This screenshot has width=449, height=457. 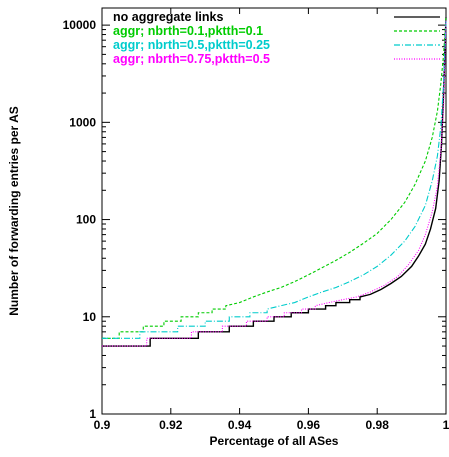 What do you see at coordinates (90, 317) in the screenshot?
I see `y-tick-label: 10` at bounding box center [90, 317].